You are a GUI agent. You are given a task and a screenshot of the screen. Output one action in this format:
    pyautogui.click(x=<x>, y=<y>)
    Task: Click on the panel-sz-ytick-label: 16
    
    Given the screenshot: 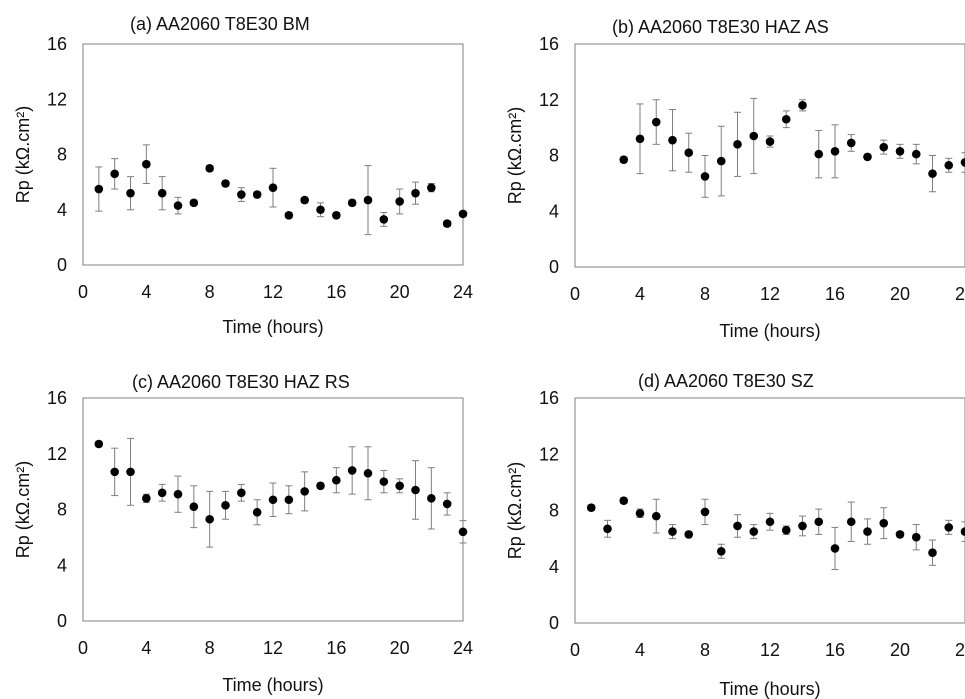 What is the action you would take?
    pyautogui.click(x=549, y=398)
    